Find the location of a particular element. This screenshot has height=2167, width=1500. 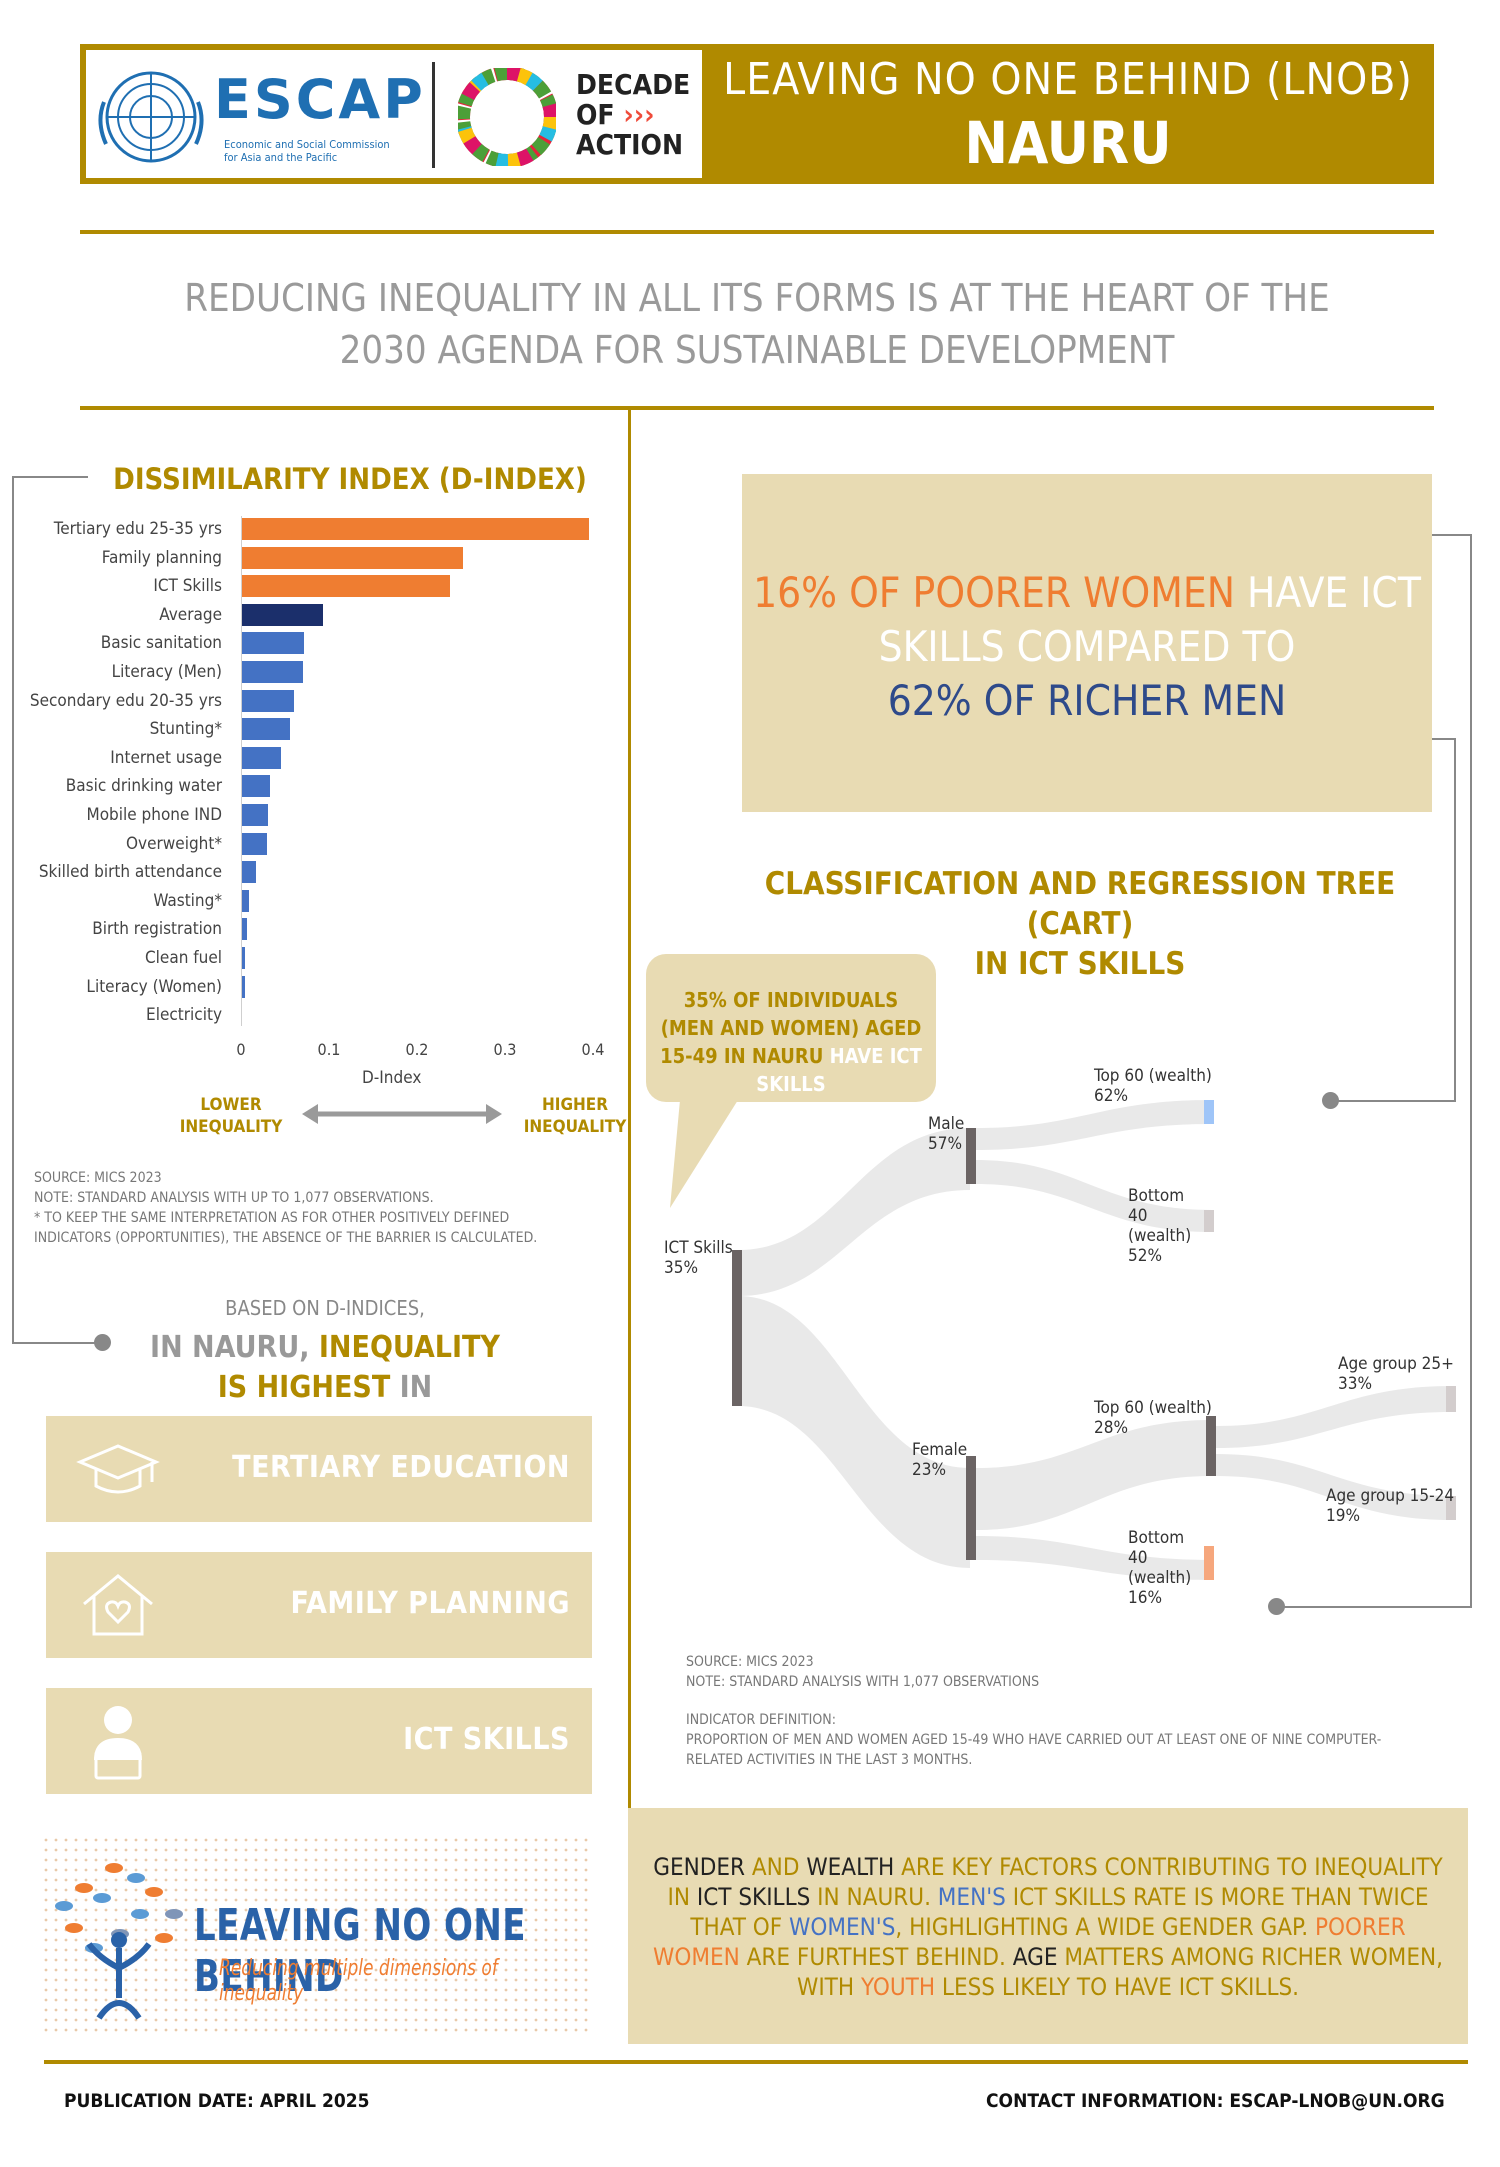

highest-heading: IN NAURU, INEQUALITY IS HIGHEST IN is located at coordinates (325, 1367).